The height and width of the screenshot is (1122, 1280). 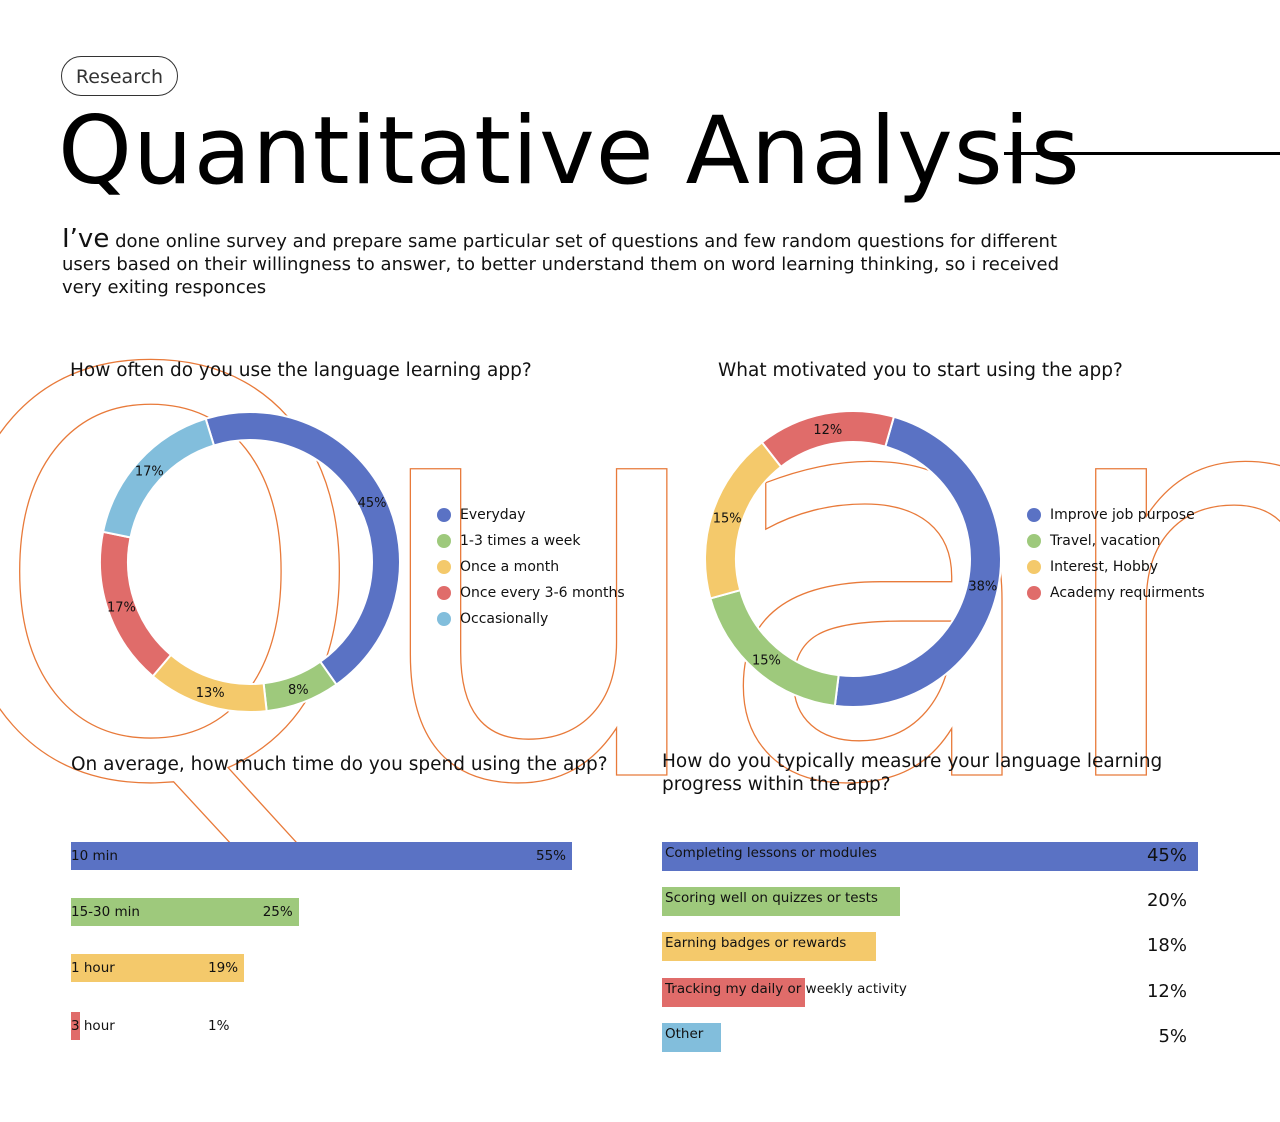 What do you see at coordinates (510, 567) in the screenshot?
I see `legend-label: Once a month` at bounding box center [510, 567].